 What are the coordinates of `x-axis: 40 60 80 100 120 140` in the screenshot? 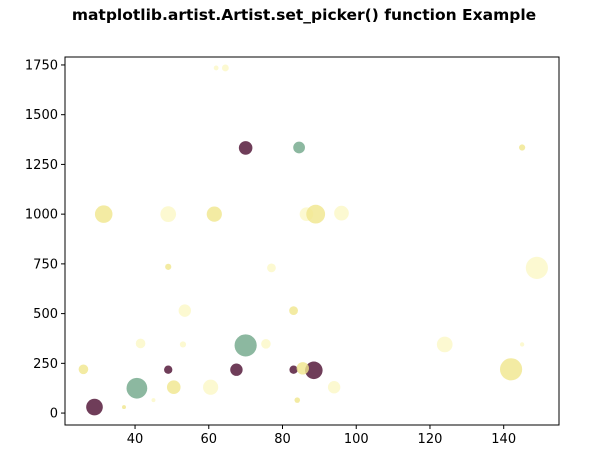 It's located at (321, 436).